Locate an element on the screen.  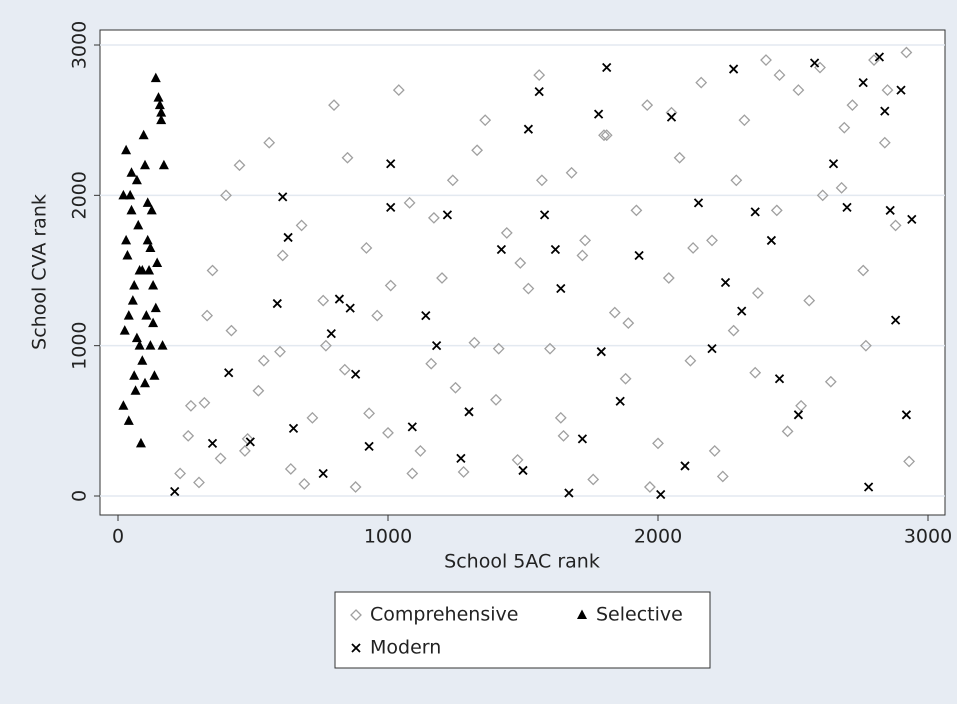
x-tick-label: 3000 is located at coordinates (928, 537).